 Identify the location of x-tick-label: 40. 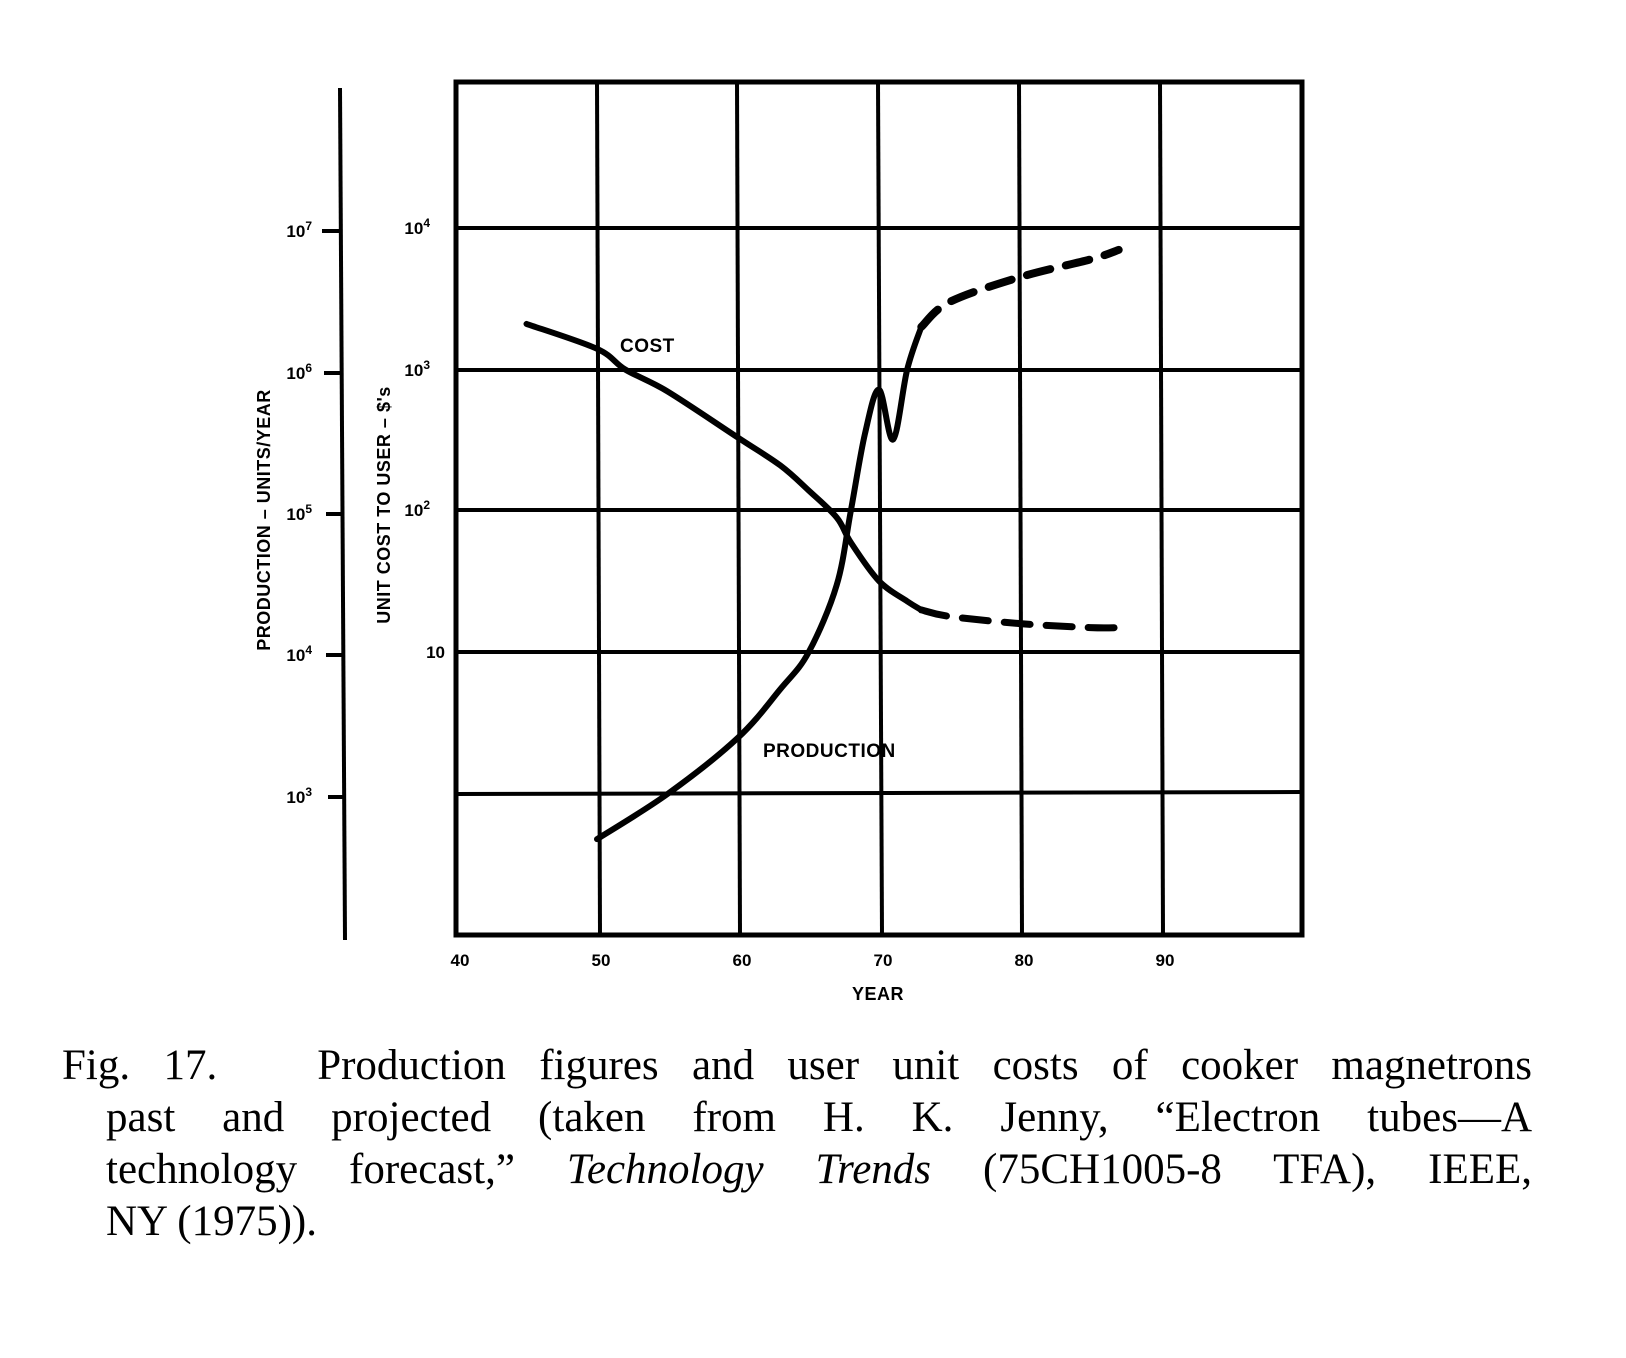
(460, 960).